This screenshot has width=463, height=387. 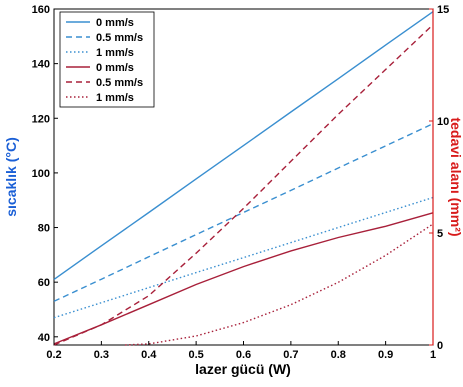 What do you see at coordinates (455, 176) in the screenshot?
I see `y-axis-right-label: tedavi alanı (mm²)` at bounding box center [455, 176].